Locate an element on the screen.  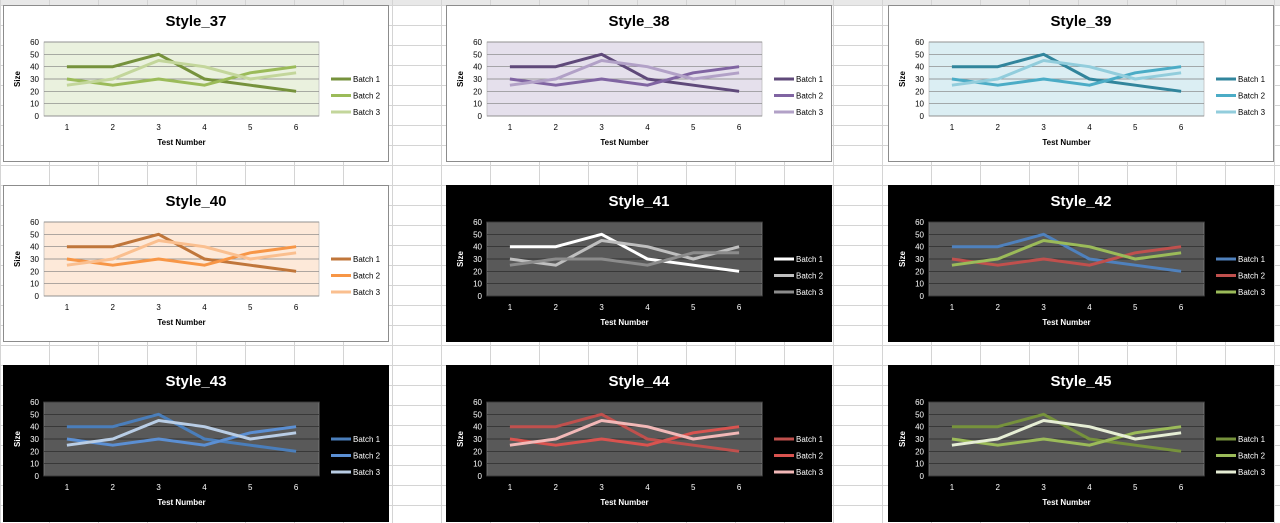
chart-title: Style_40 is located at coordinates (196, 201).